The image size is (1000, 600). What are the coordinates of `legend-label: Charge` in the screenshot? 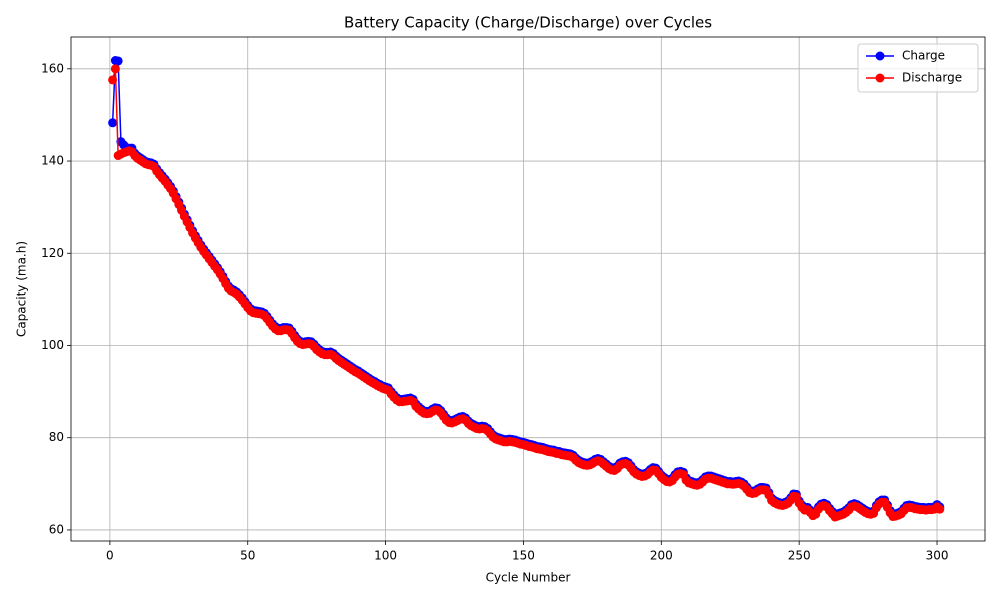 It's located at (923, 56).